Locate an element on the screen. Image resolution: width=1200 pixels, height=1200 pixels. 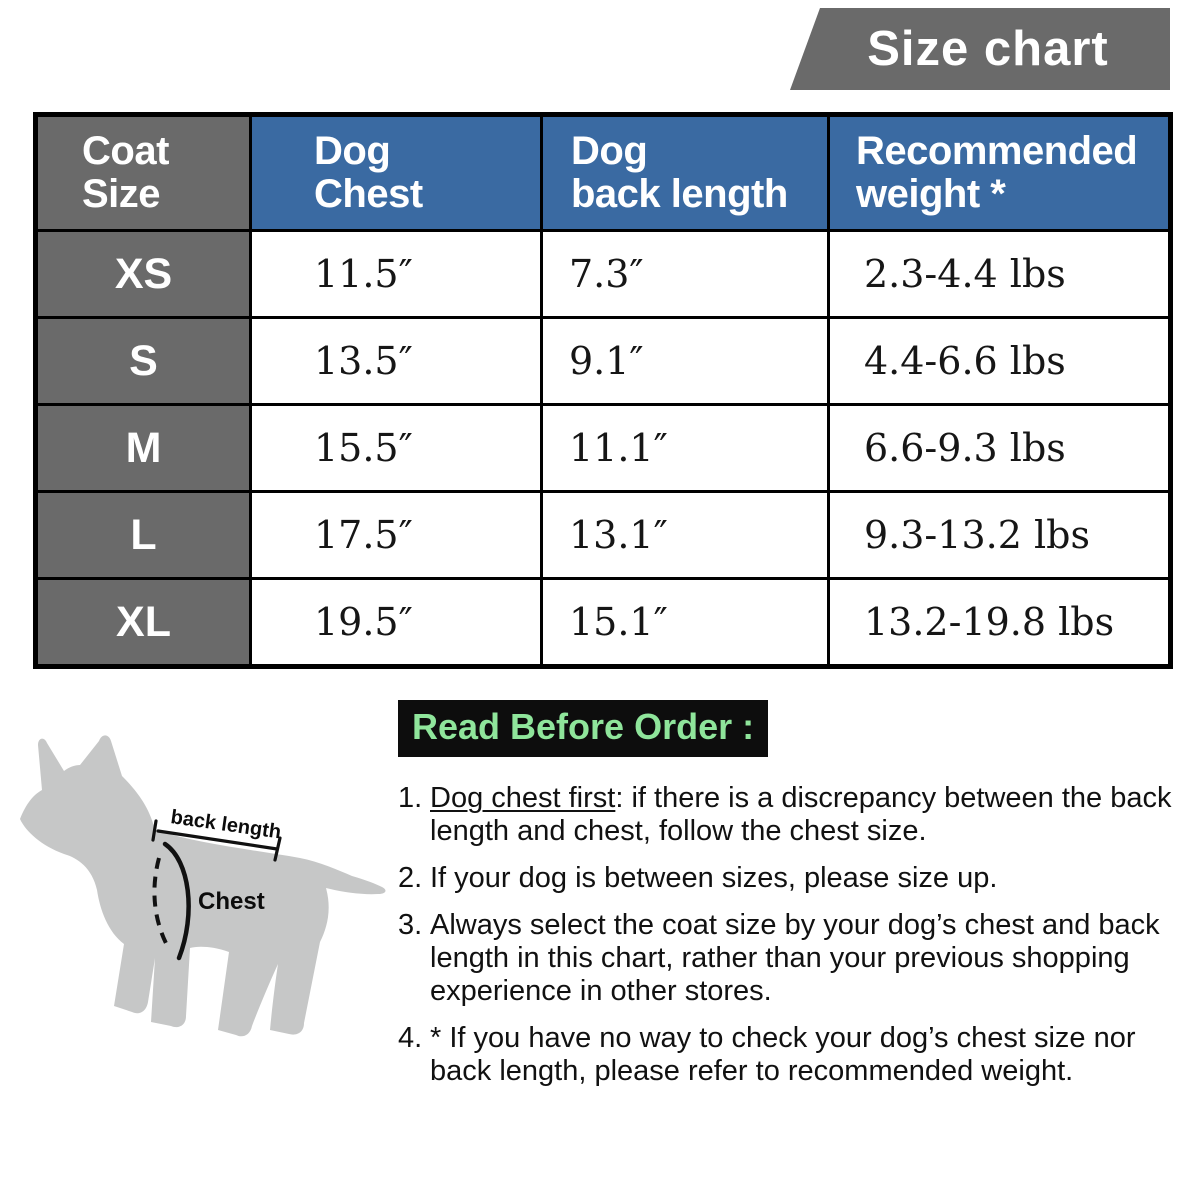
size-cell: L is located at coordinates (143, 535).